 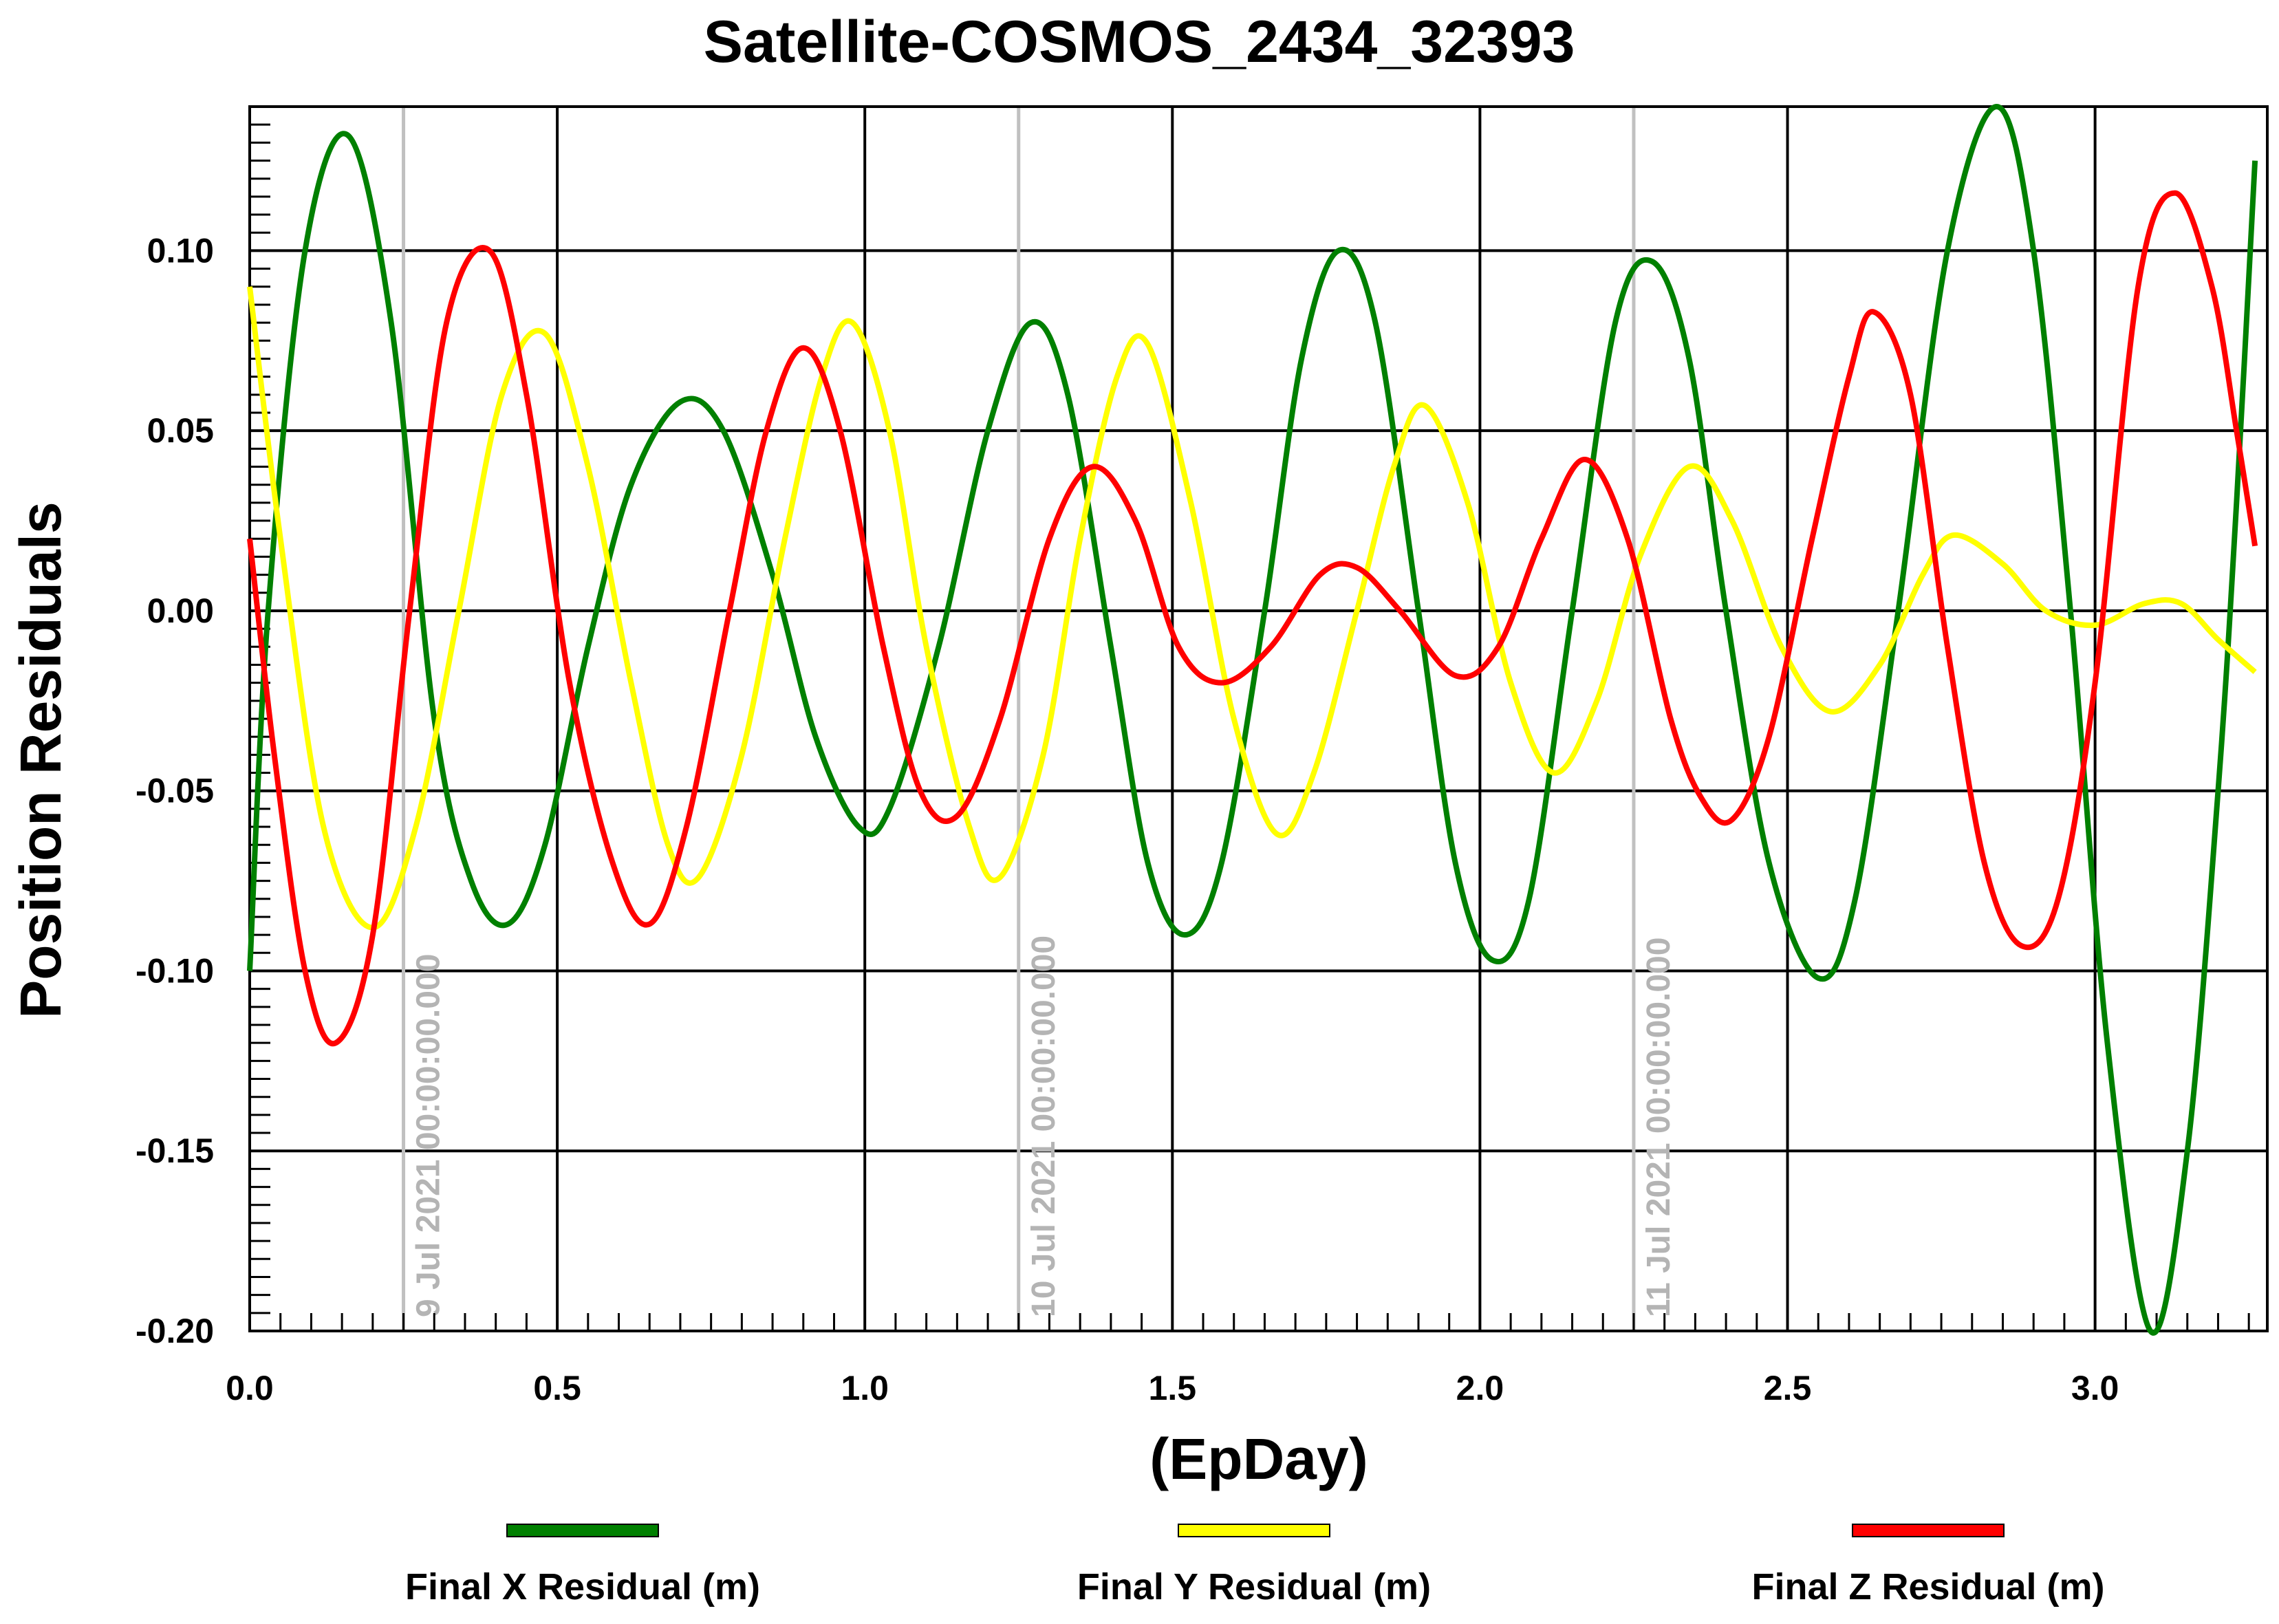 I want to click on y-axis-label: Position Residuals, so click(x=40, y=760).